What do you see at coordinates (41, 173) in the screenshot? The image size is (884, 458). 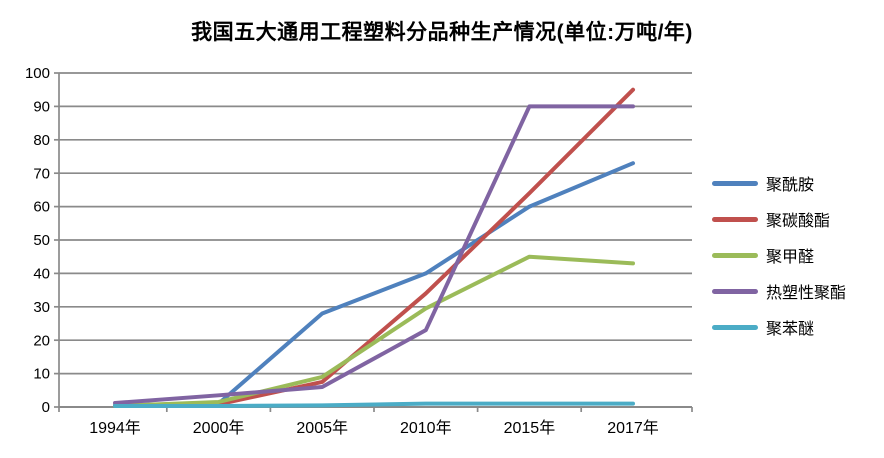 I see `y-tick-label: 70` at bounding box center [41, 173].